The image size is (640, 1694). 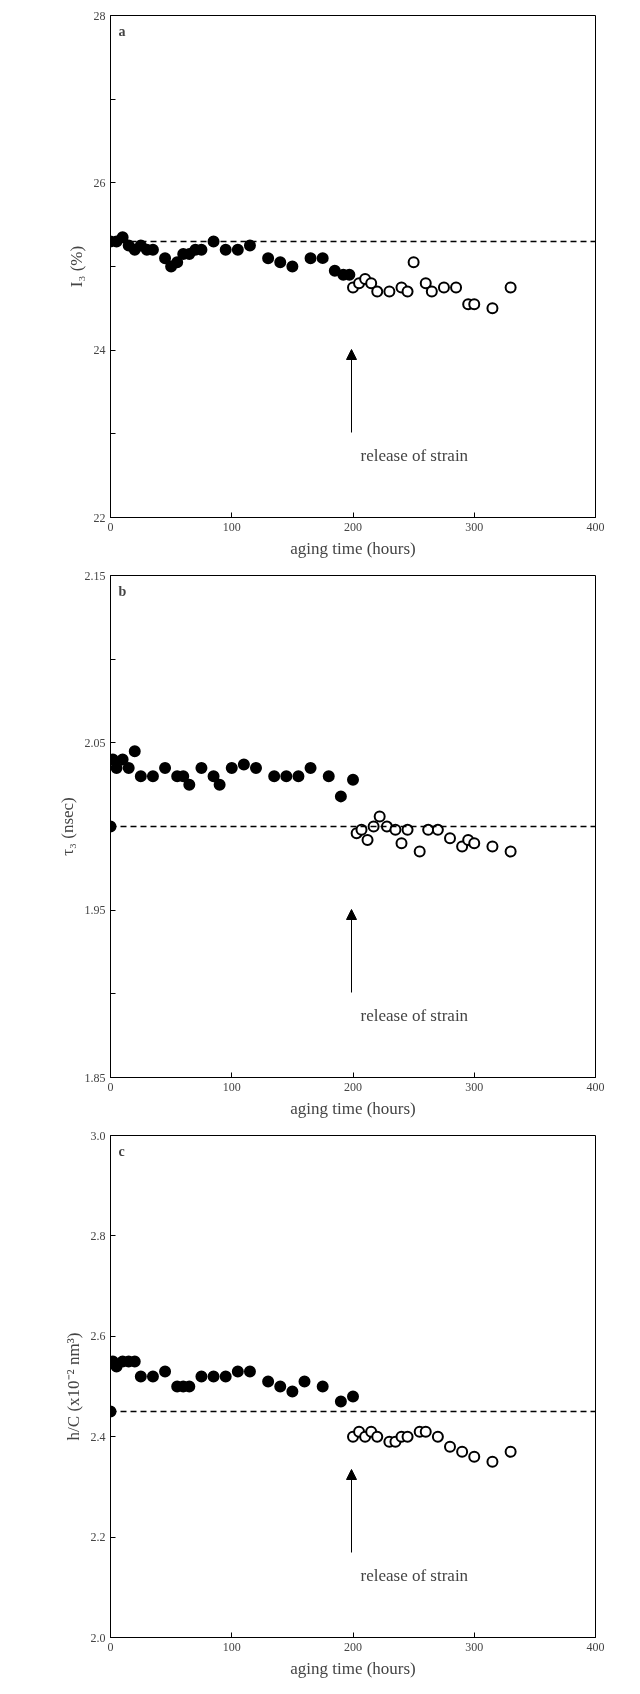 I want to click on y-tick-label: 1.95, so click(x=95, y=910).